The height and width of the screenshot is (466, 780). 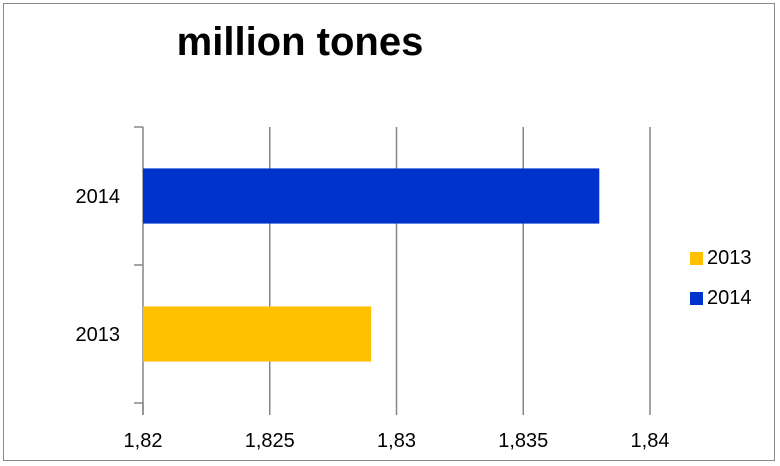 I want to click on legend-label-2014: 2014, so click(x=729, y=297).